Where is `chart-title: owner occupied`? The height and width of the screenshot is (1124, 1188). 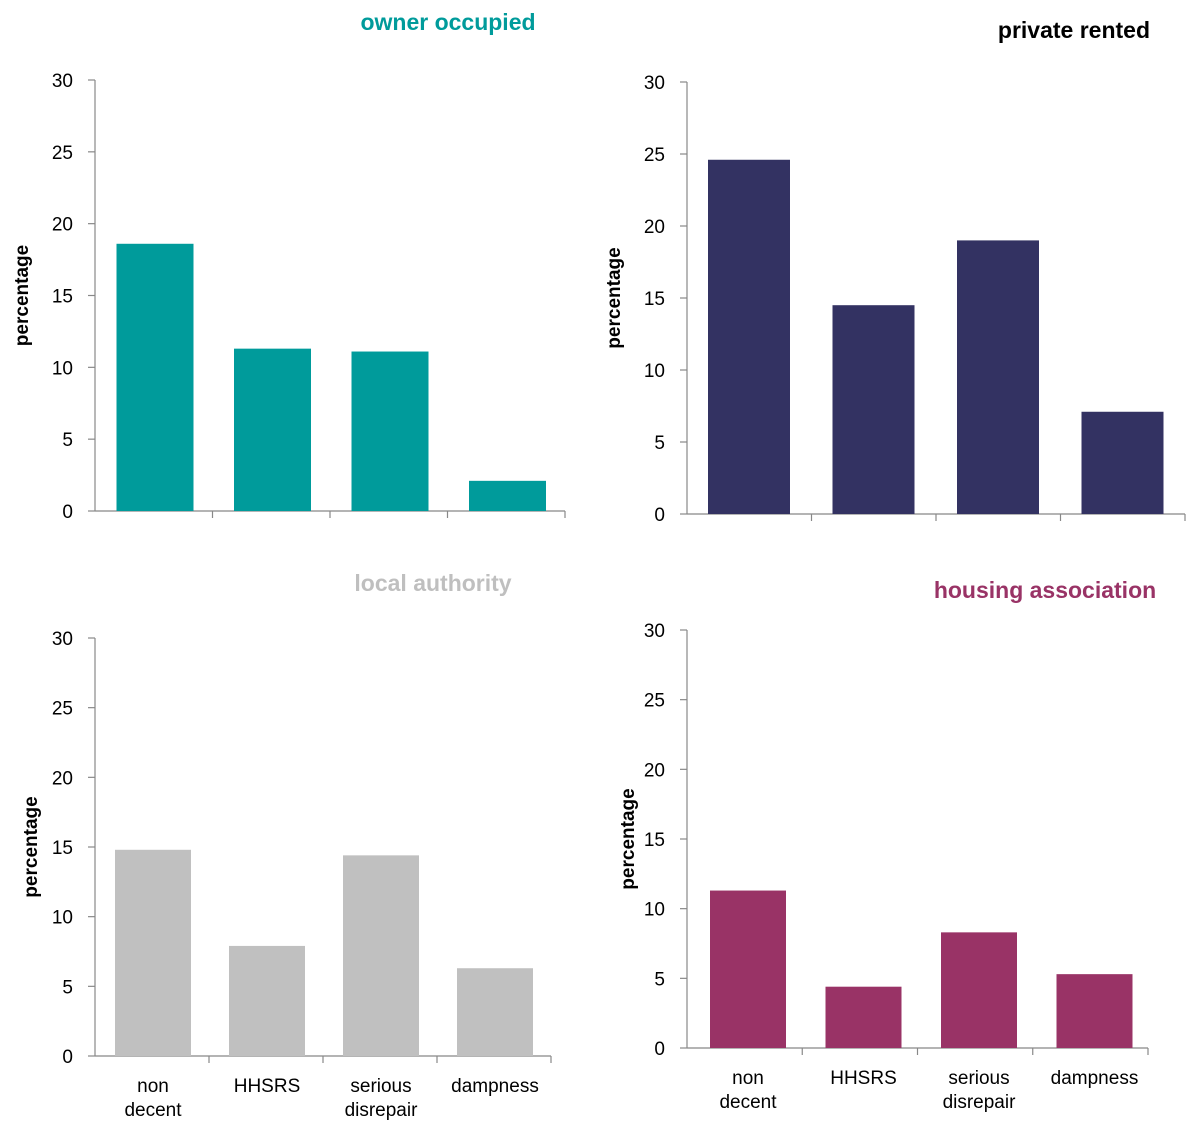 chart-title: owner occupied is located at coordinates (447, 22).